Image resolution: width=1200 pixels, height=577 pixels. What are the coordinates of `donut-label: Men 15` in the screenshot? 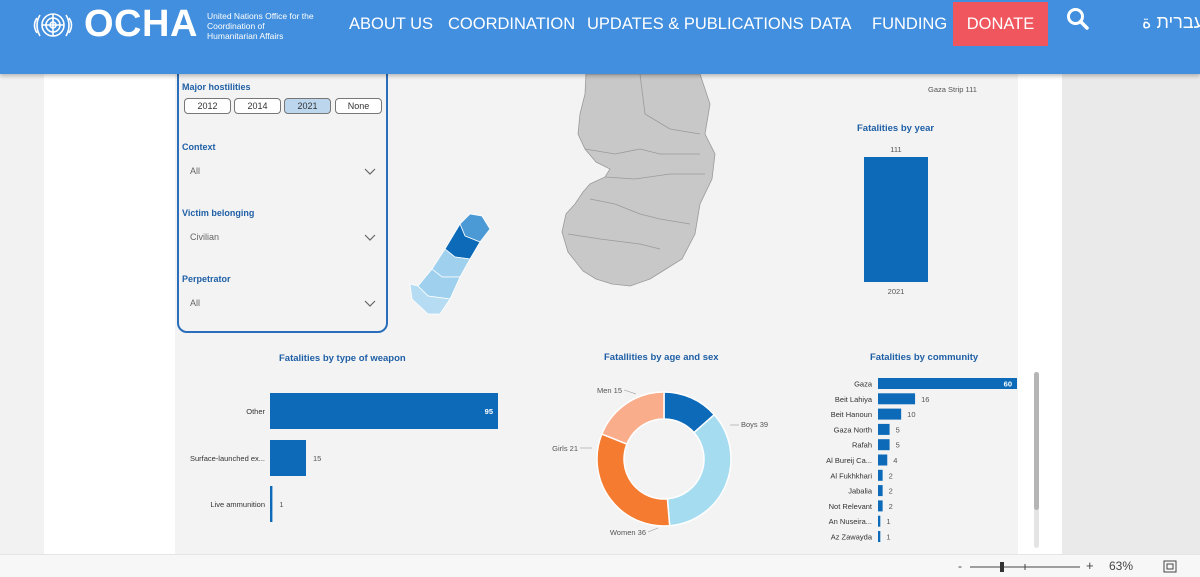 It's located at (609, 390).